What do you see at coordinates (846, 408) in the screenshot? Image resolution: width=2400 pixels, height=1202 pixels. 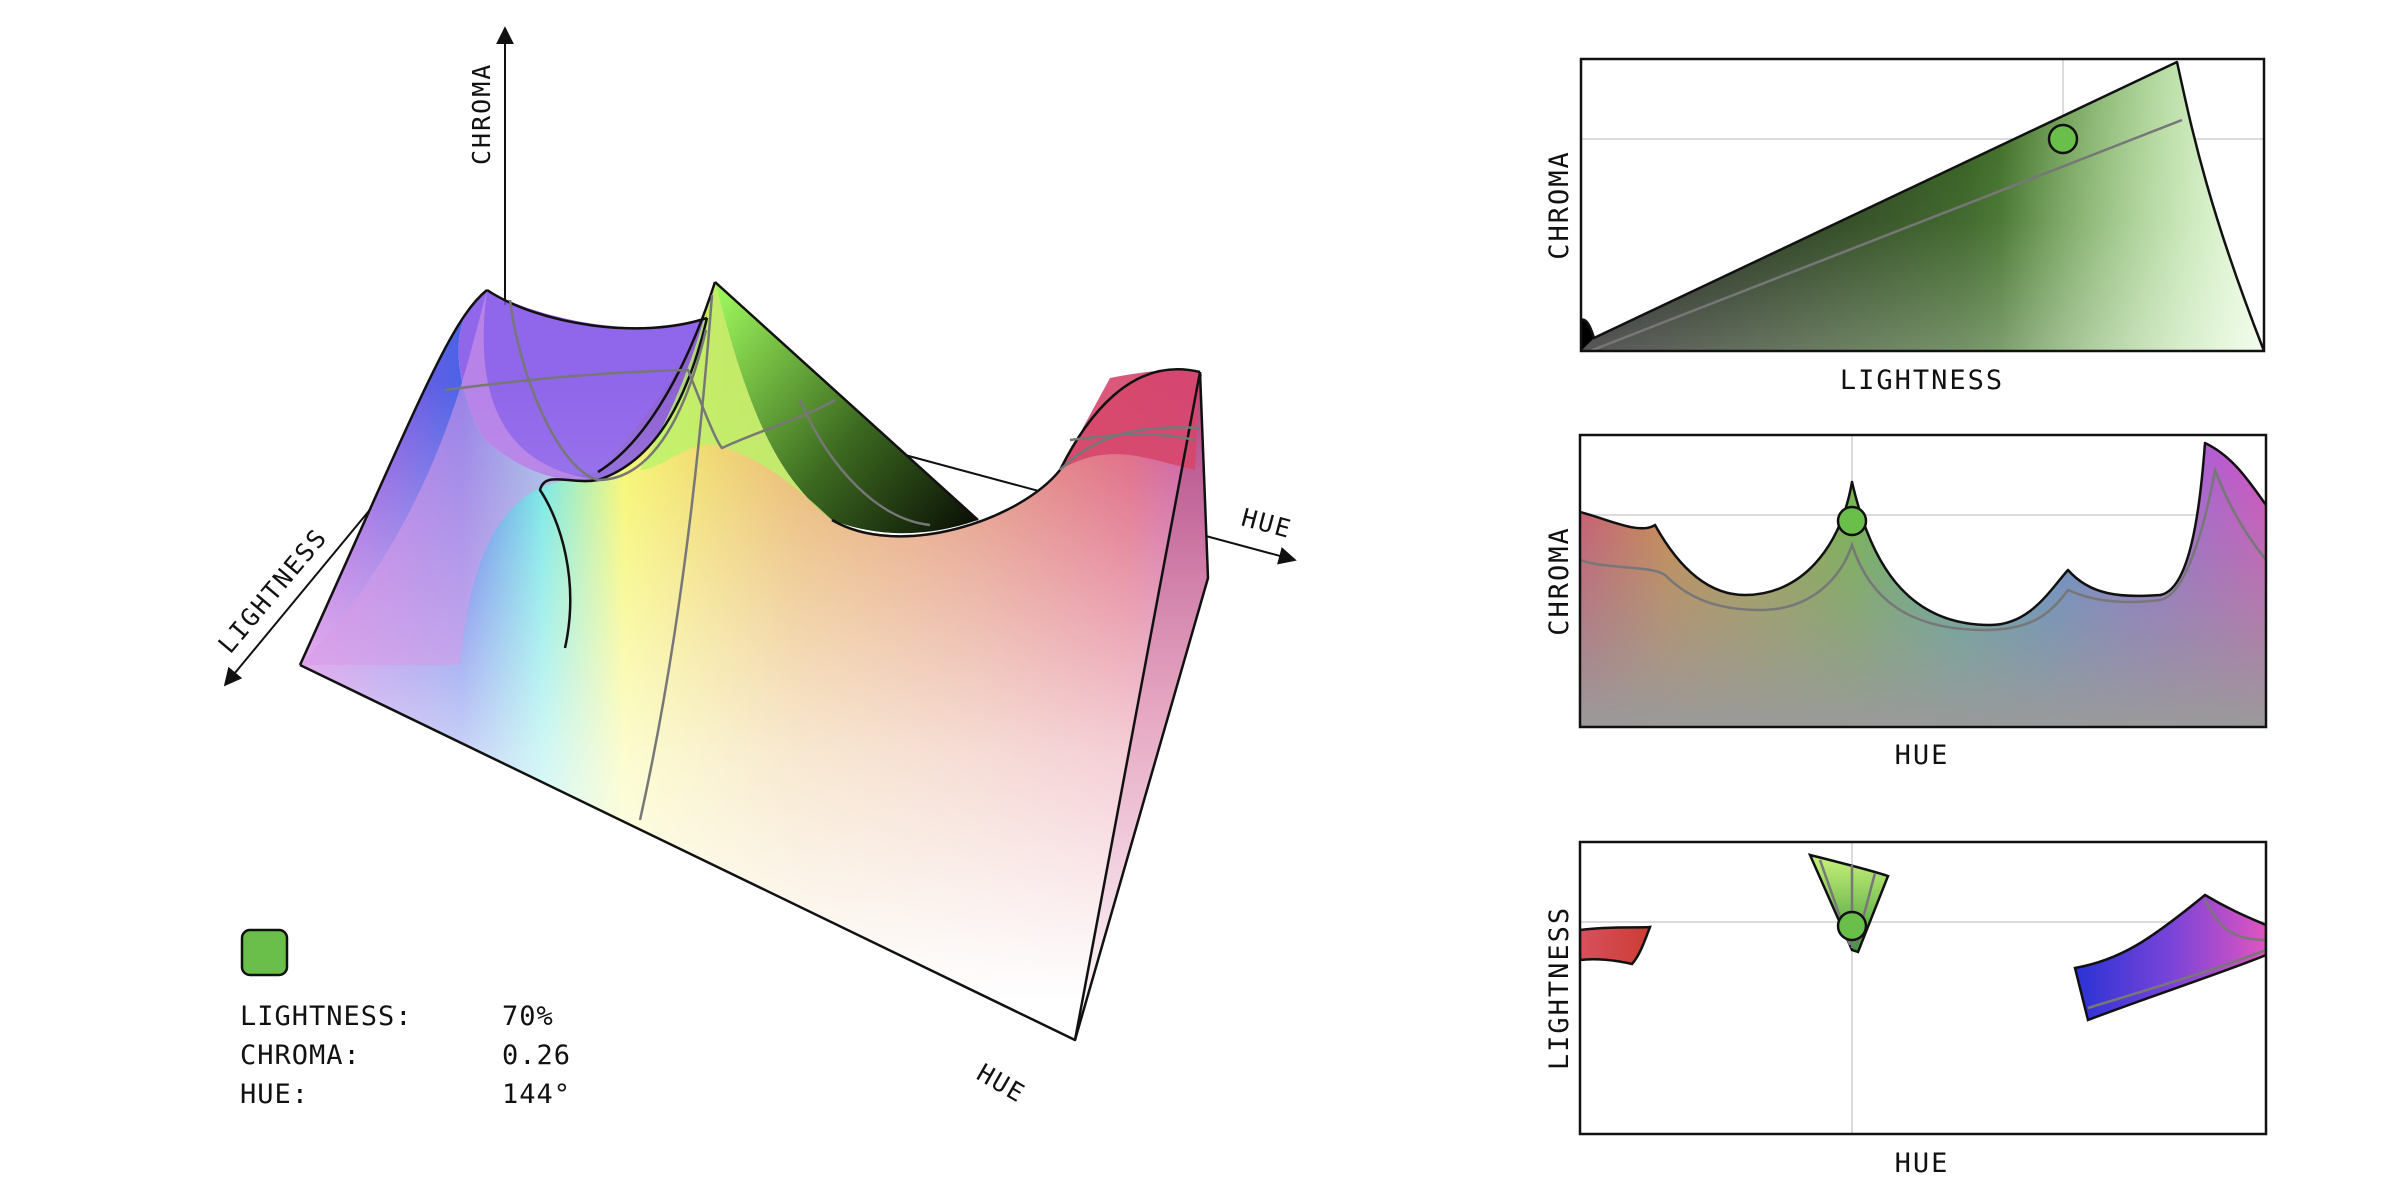 I see `surface-green-crest` at bounding box center [846, 408].